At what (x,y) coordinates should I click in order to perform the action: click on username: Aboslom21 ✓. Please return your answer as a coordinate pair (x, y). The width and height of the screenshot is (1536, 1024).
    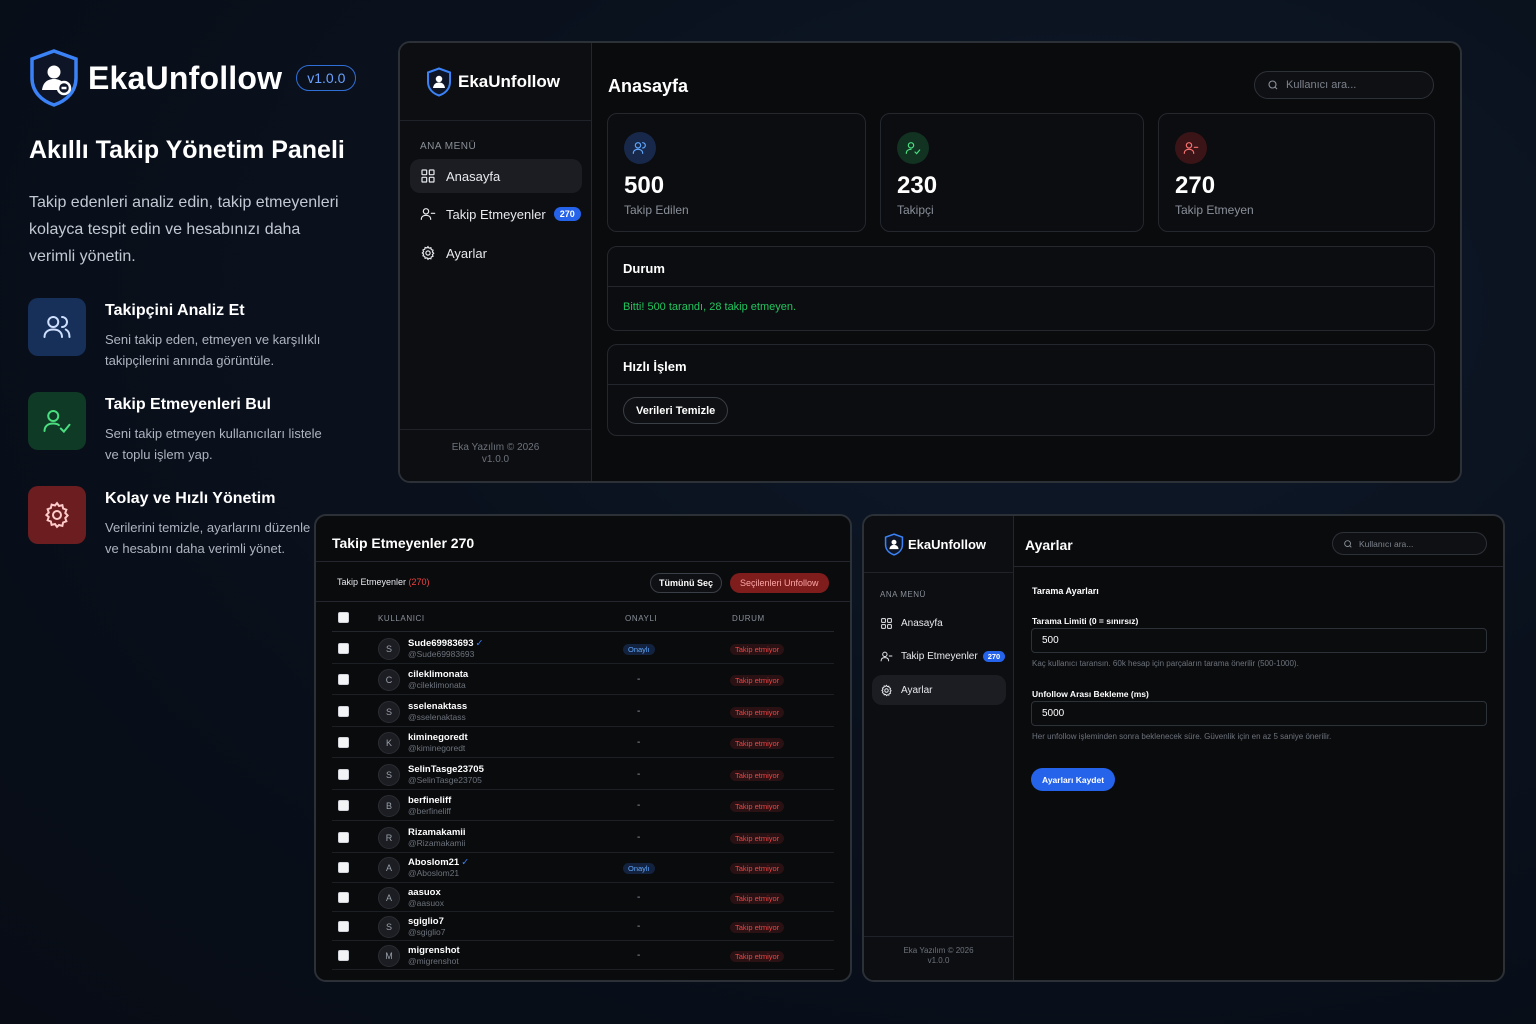
    Looking at the image, I should click on (438, 862).